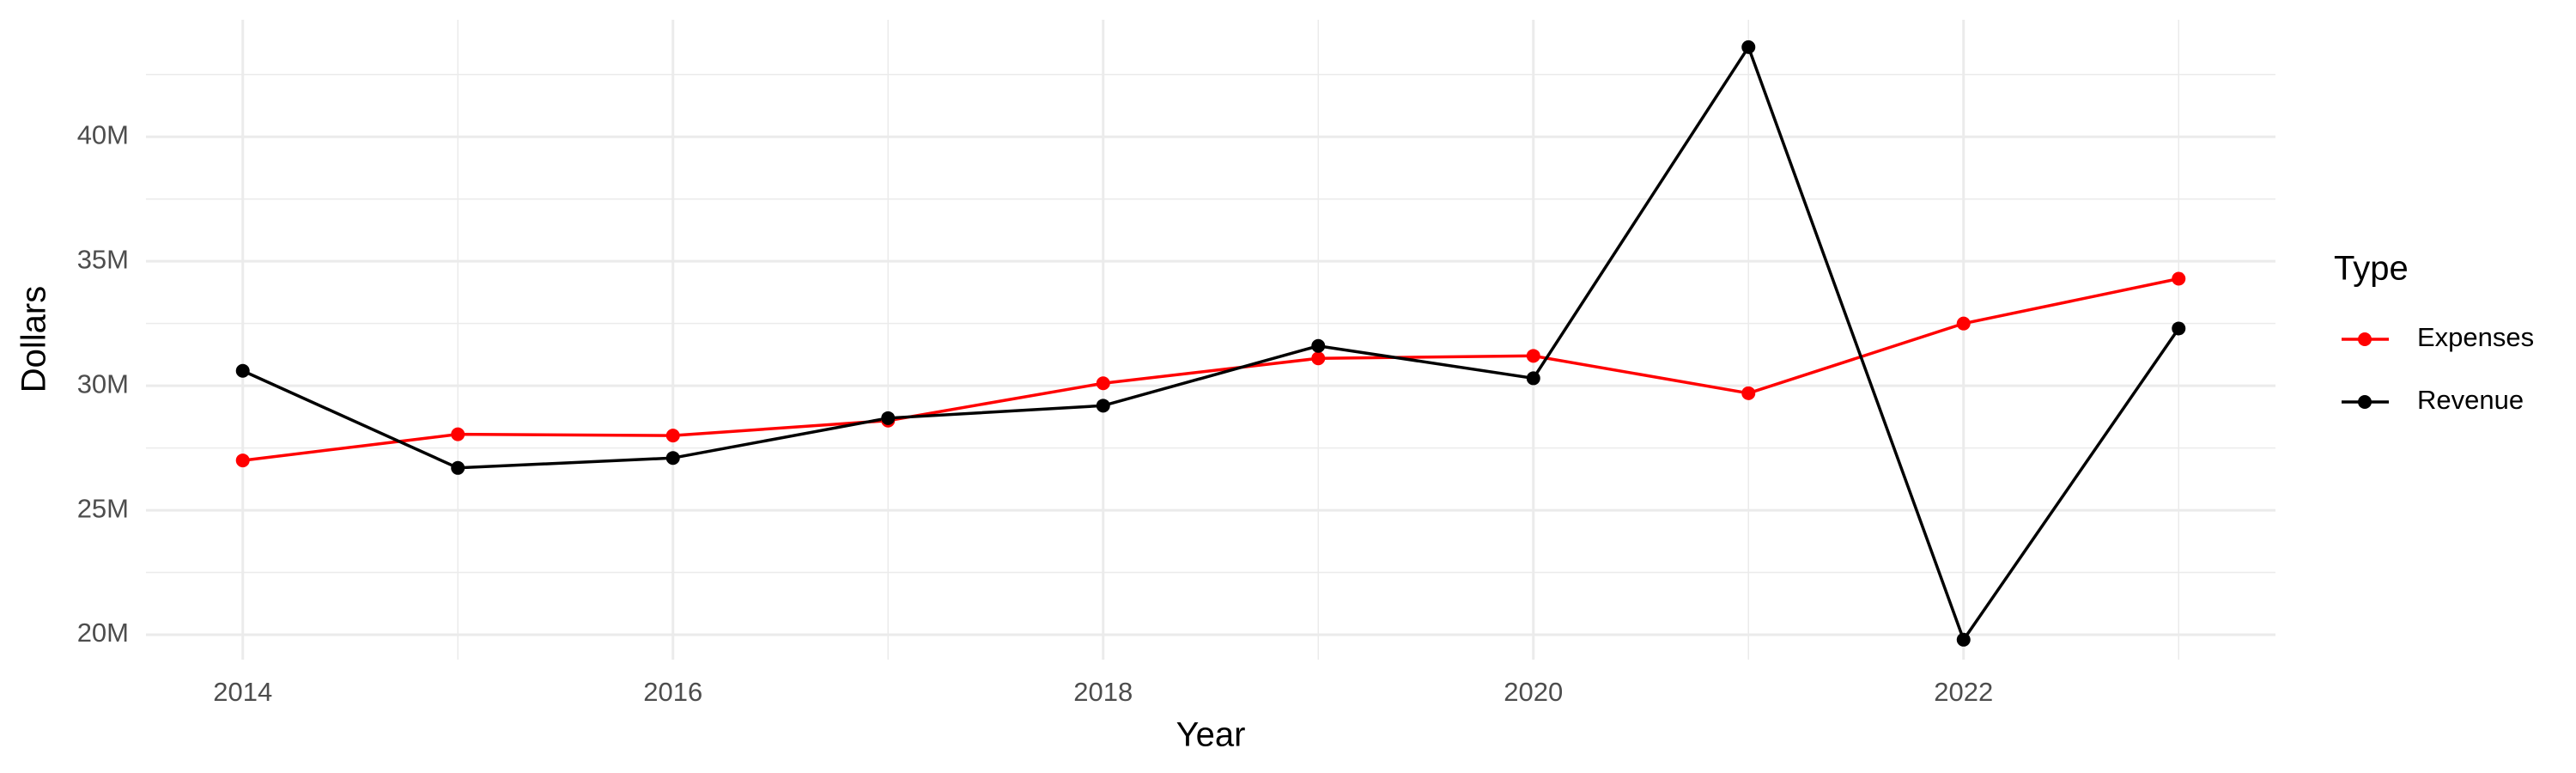 The image size is (2576, 773). What do you see at coordinates (1211, 735) in the screenshot?
I see `x-axis-title: Year` at bounding box center [1211, 735].